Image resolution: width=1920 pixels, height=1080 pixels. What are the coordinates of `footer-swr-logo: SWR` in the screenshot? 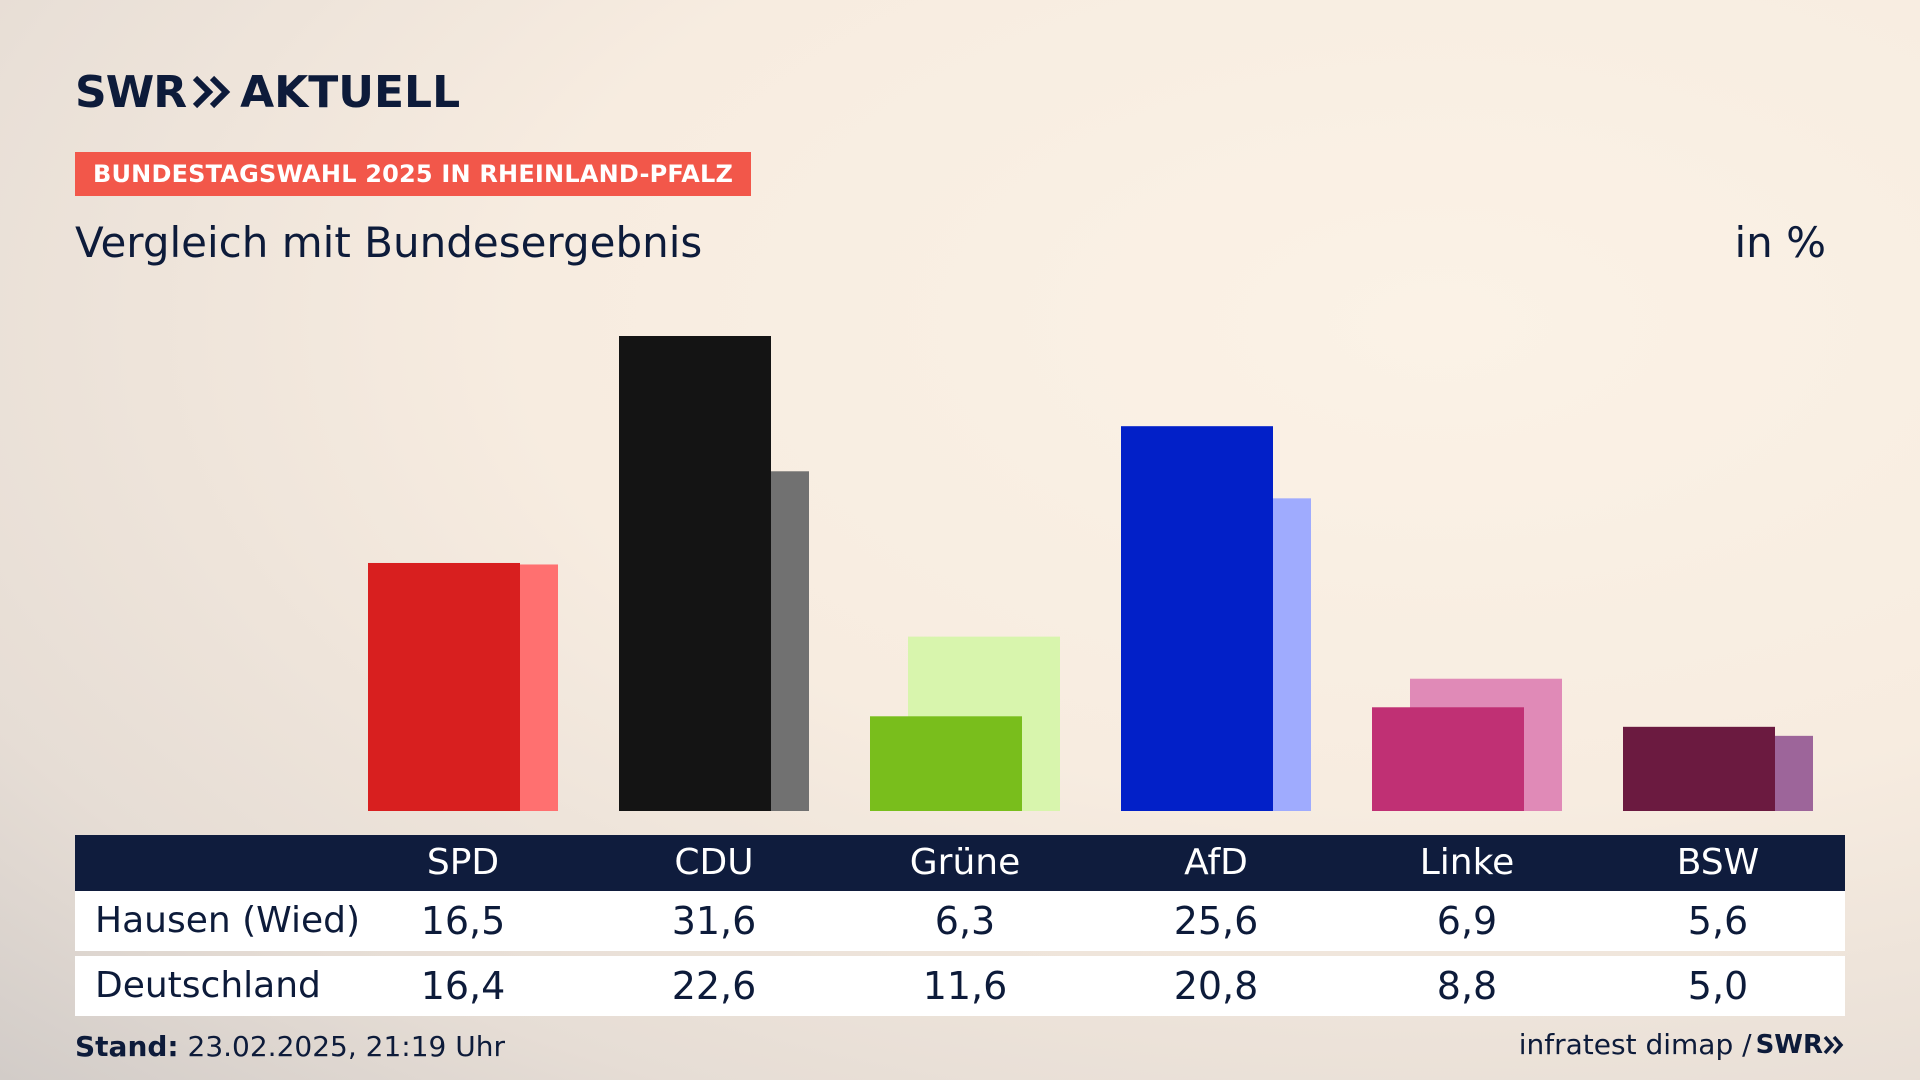 It's located at (1789, 1044).